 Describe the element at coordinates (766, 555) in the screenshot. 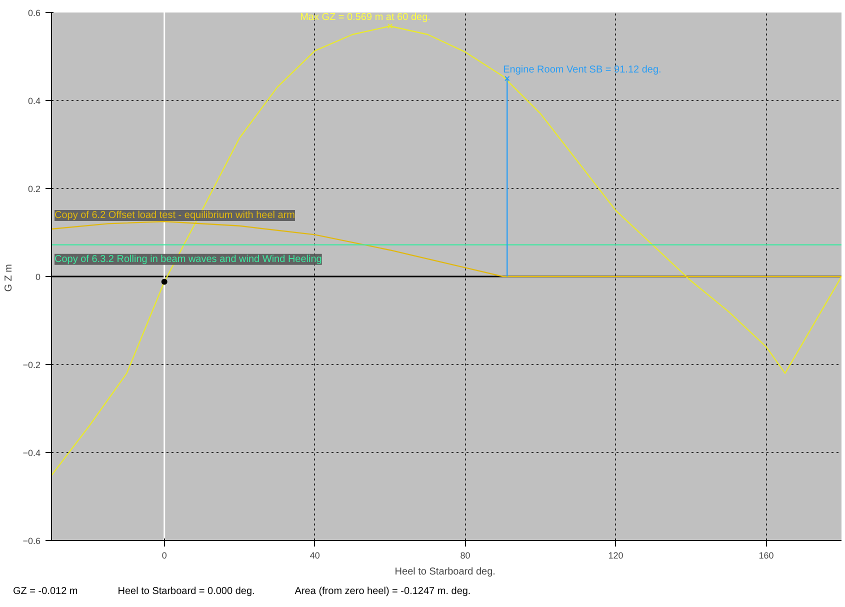

I see `x-tick-label: 160` at that location.